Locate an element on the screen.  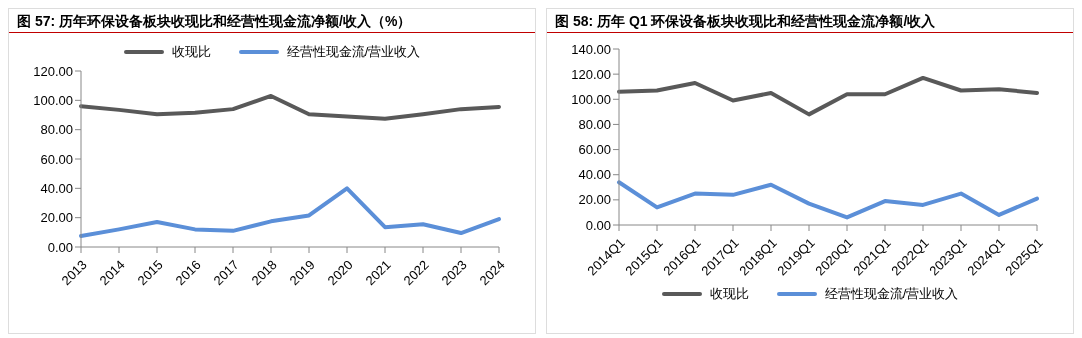
chart-title: 图 58: 历年 Q1 环保设备板块收现比和经营性现金流净额/收入 is located at coordinates (810, 21).